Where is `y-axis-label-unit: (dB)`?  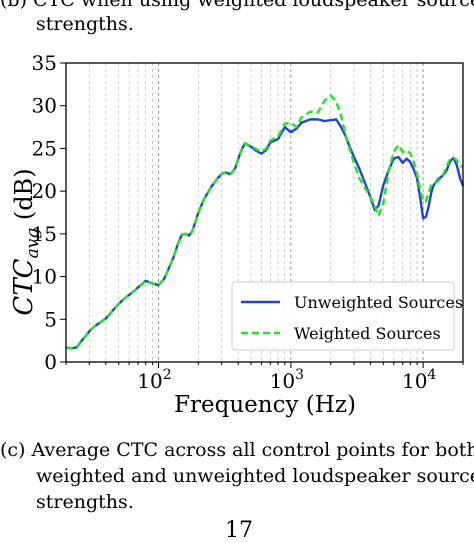 y-axis-label-unit: (dB) is located at coordinates (24, 197).